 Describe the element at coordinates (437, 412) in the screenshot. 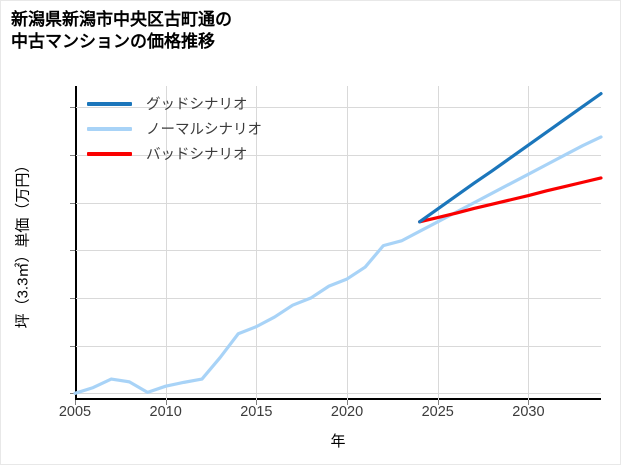

I see `x-tick-label: 2025` at that location.